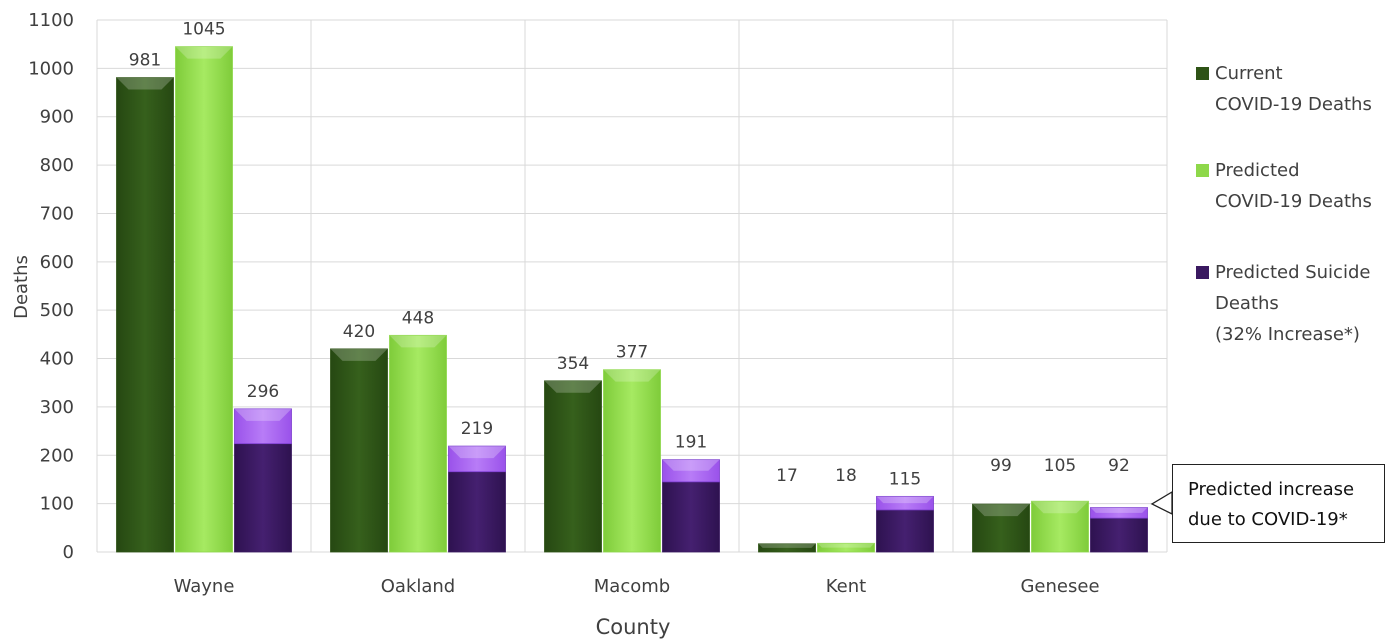 The height and width of the screenshot is (641, 1395). What do you see at coordinates (1293, 186) in the screenshot?
I see `legend-label: Predicted COVID-19 Deaths` at bounding box center [1293, 186].